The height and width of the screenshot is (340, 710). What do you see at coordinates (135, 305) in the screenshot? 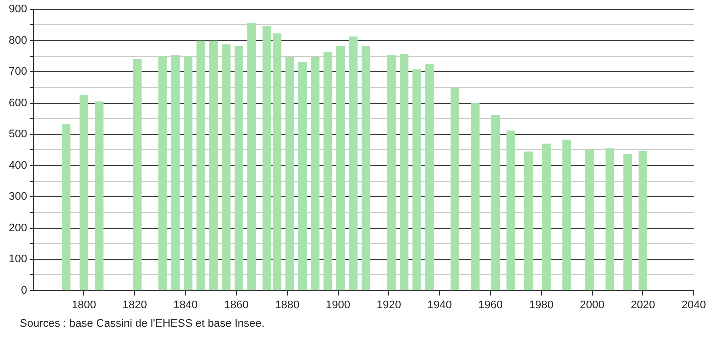
I see `x-tick-label: 1820` at bounding box center [135, 305].